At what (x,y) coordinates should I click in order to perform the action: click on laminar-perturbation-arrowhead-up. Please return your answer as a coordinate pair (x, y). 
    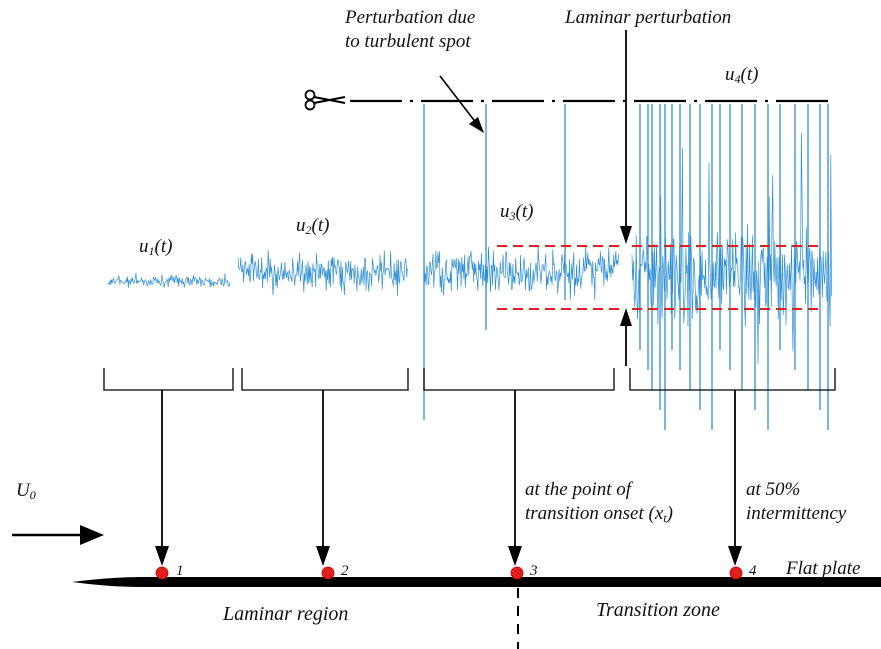
    Looking at the image, I should click on (626, 317).